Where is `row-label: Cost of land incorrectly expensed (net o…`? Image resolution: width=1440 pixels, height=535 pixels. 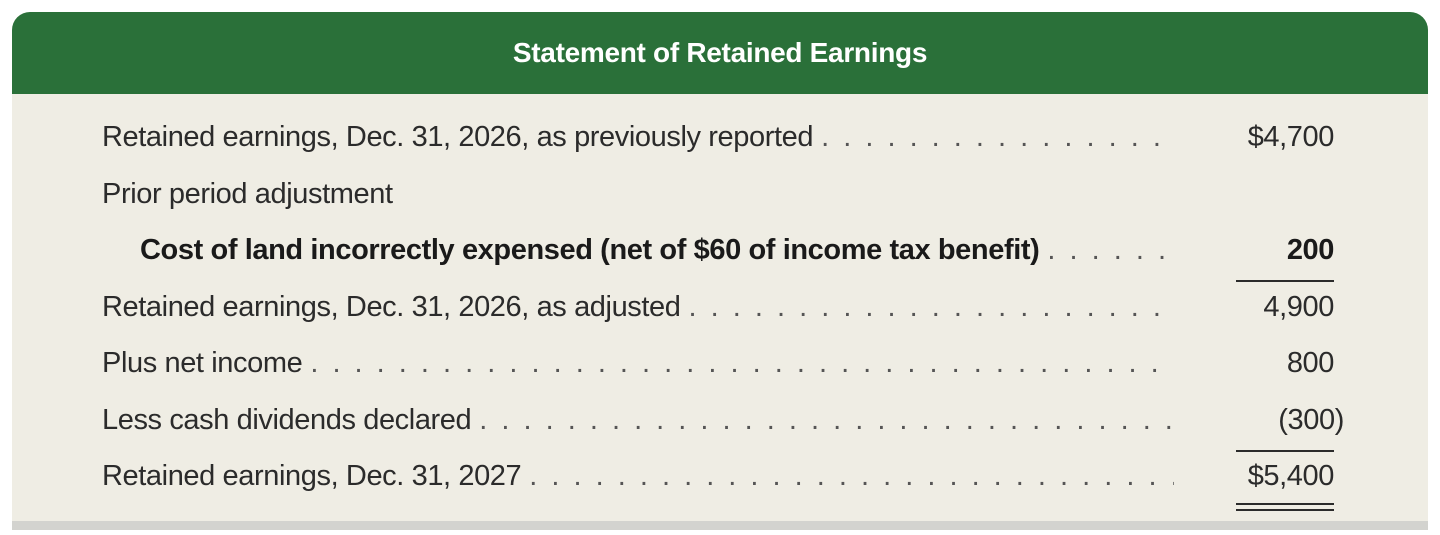 row-label: Cost of land incorrectly expensed (net o… is located at coordinates (590, 250).